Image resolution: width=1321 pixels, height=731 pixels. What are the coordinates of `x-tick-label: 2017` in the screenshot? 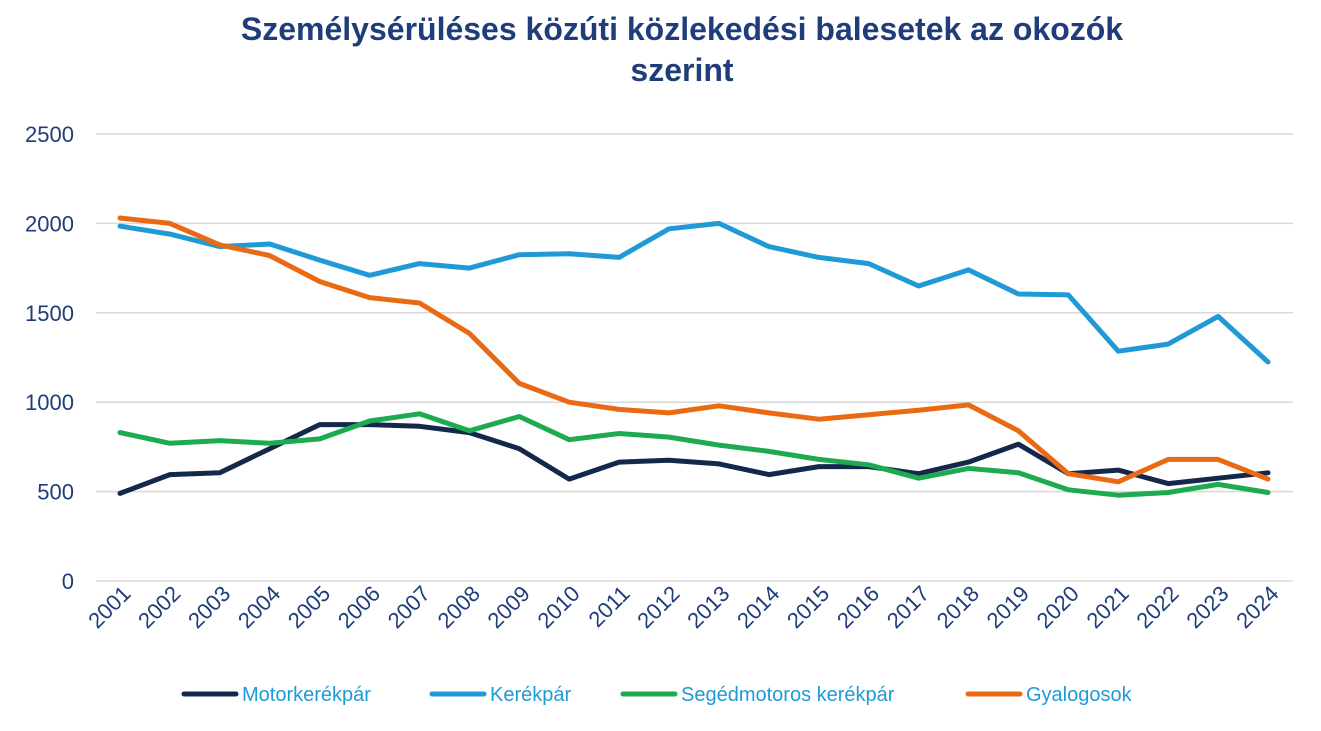 It's located at (908, 607).